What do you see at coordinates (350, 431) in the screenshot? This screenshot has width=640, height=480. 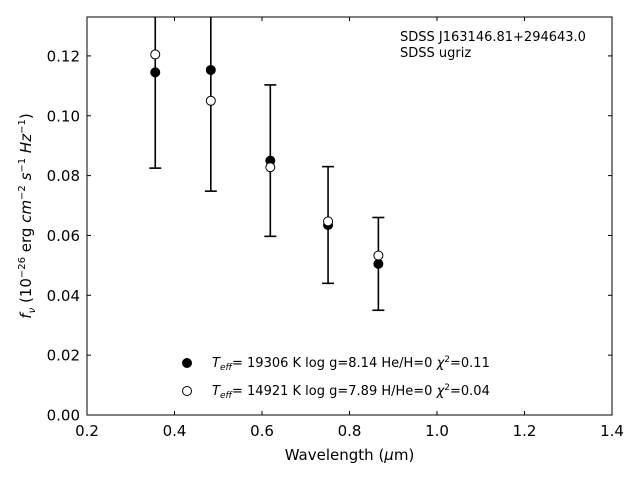 I see `x-tick-label: 0.8` at bounding box center [350, 431].